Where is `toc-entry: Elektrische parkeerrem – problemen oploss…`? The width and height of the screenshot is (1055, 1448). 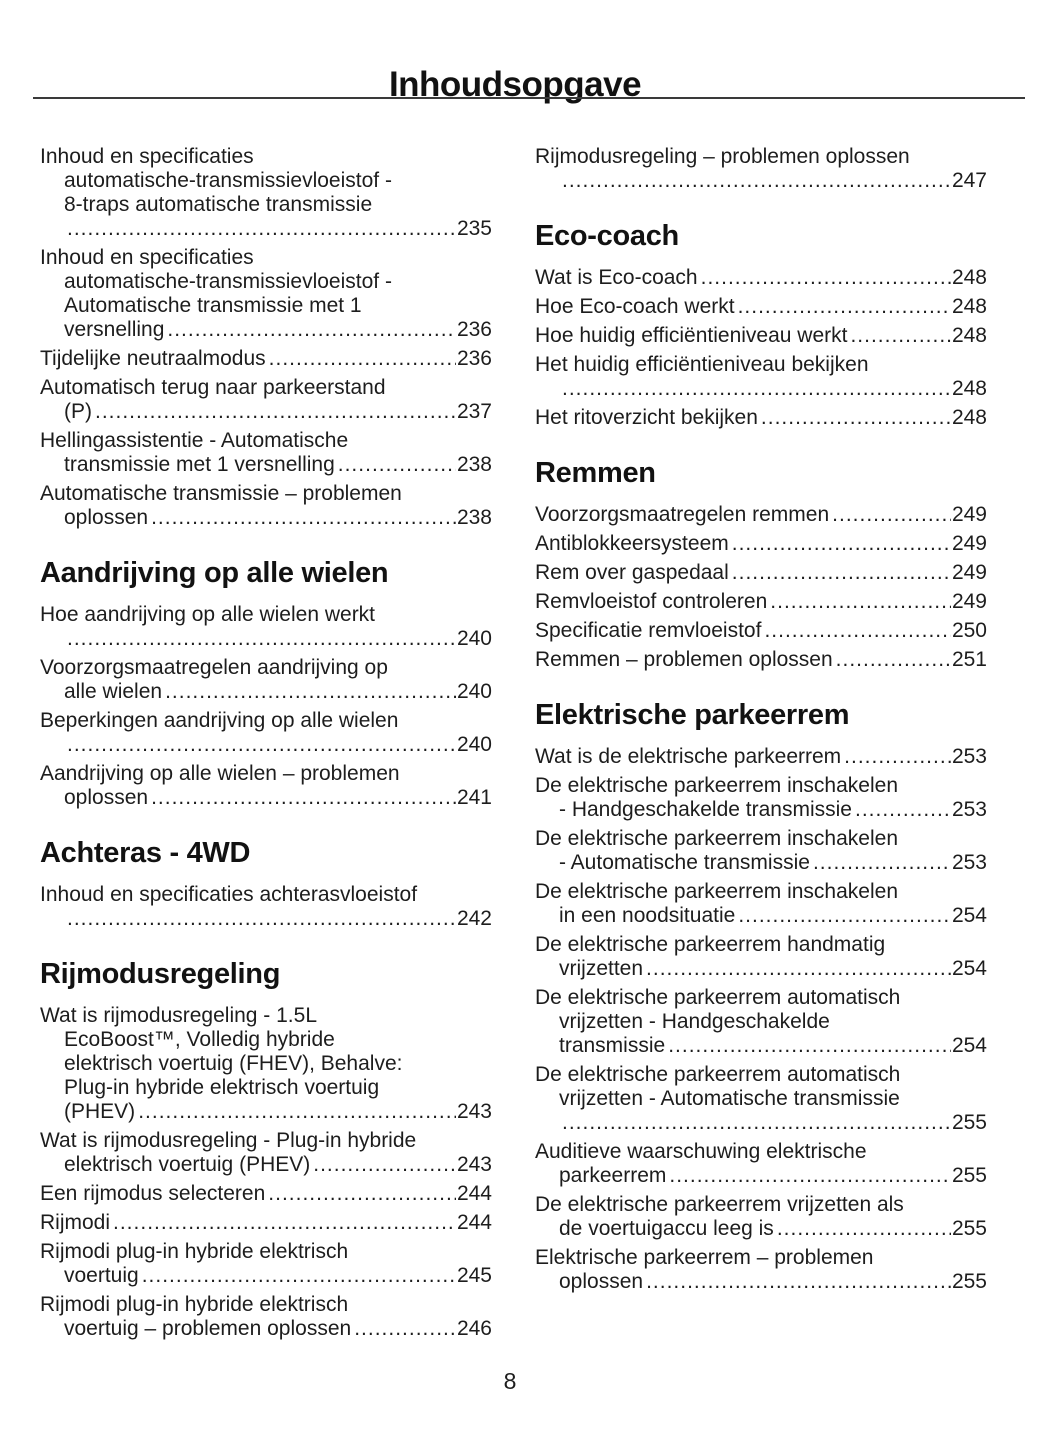
toc-entry: Elektrische parkeerrem – problemen oploss… is located at coordinates (761, 1270).